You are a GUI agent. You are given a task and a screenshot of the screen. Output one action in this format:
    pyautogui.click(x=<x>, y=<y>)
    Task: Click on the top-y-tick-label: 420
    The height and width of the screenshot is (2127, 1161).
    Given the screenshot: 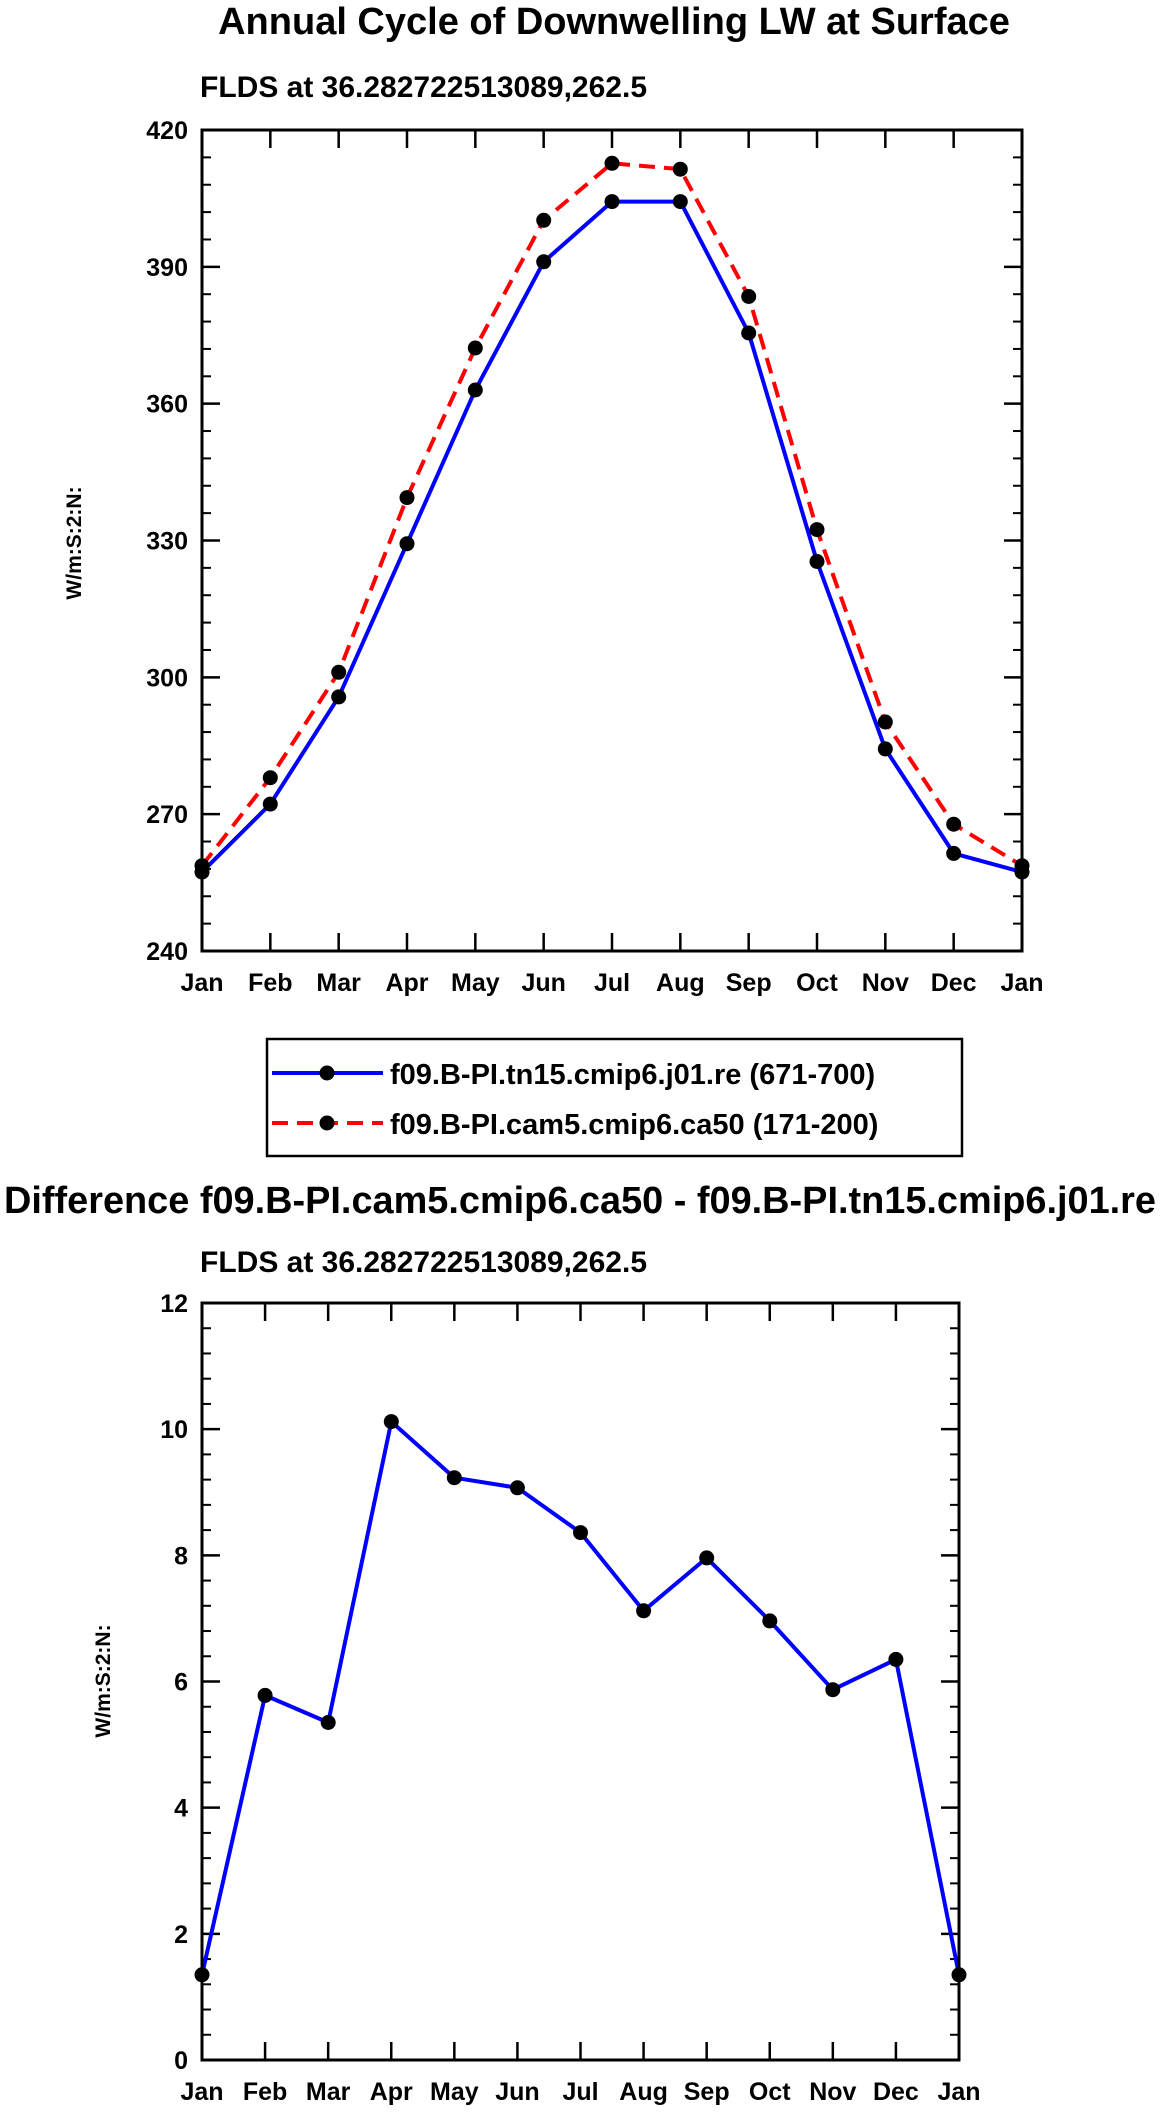 What is the action you would take?
    pyautogui.click(x=167, y=131)
    